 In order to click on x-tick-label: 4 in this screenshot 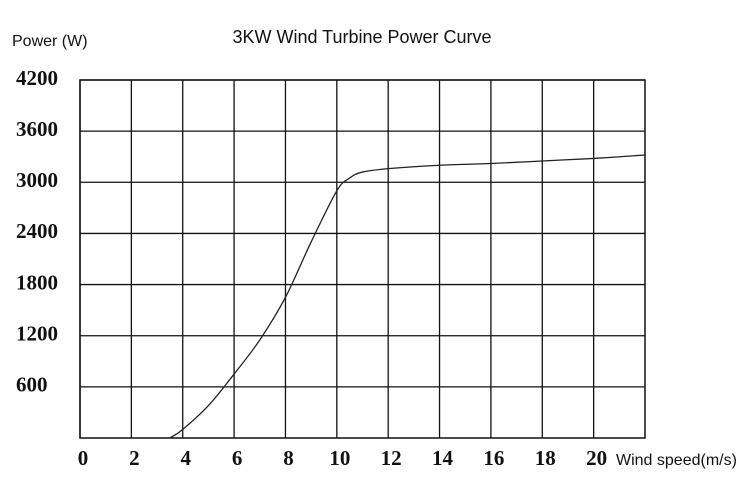, I will do `click(185, 458)`.